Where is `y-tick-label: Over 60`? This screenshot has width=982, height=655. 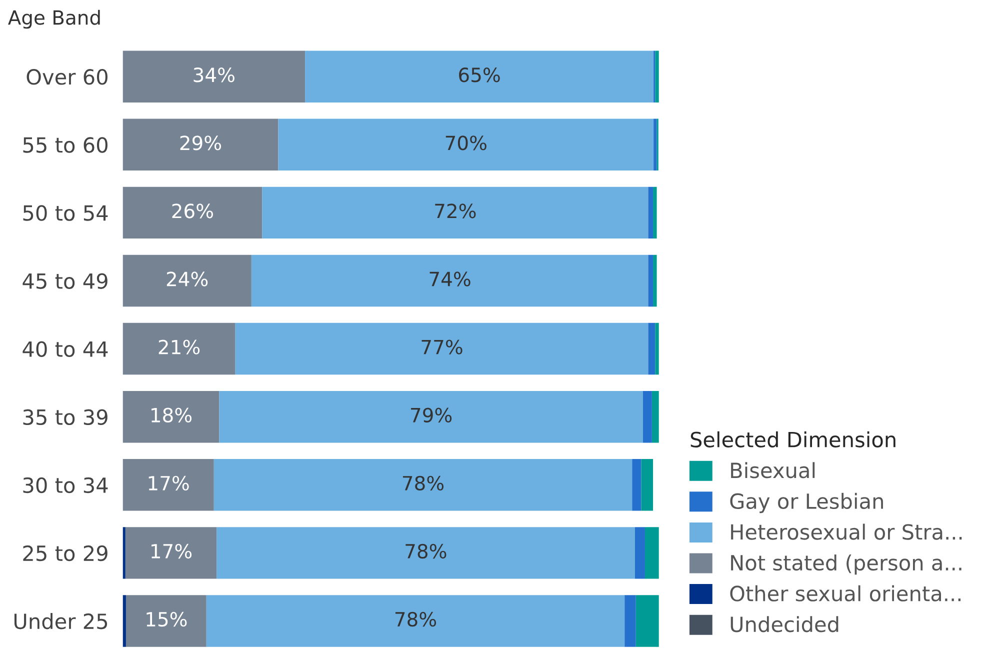
y-tick-label: Over 60 is located at coordinates (67, 77).